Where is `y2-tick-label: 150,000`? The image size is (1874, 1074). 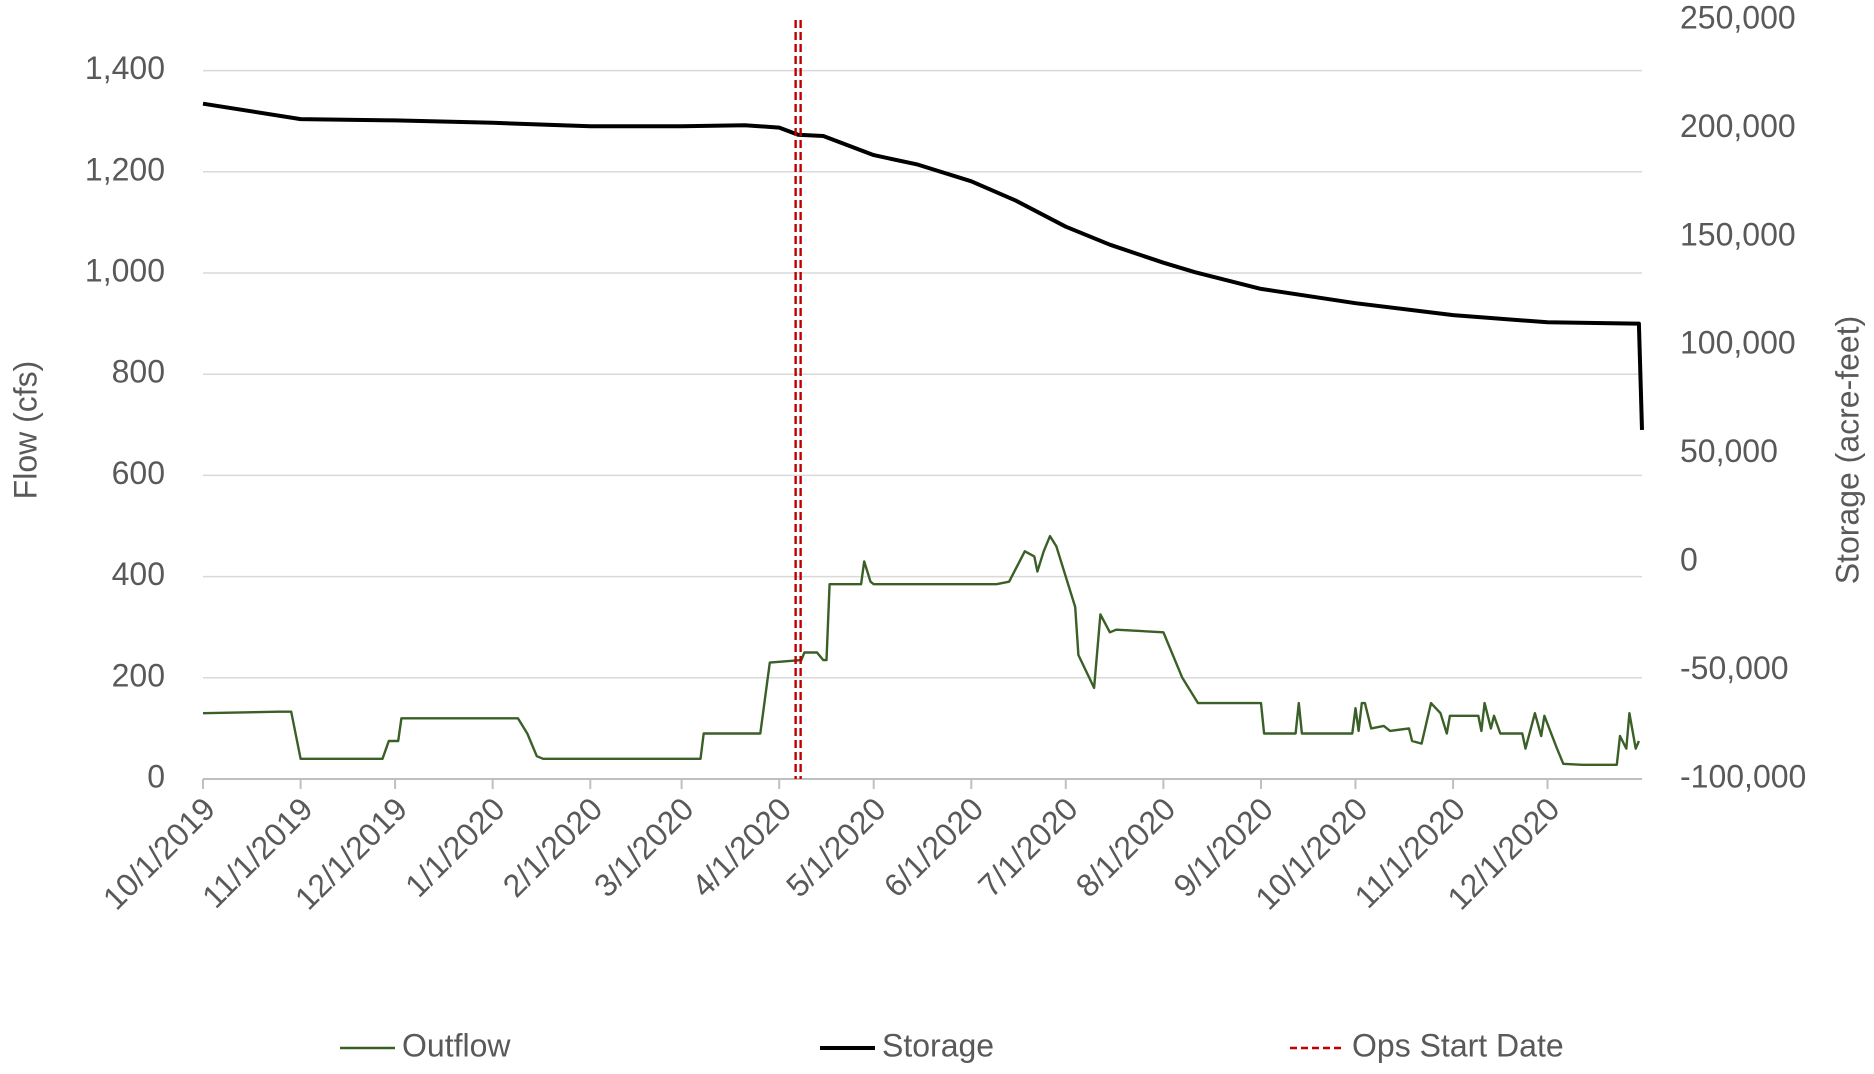
y2-tick-label: 150,000 is located at coordinates (1738, 234).